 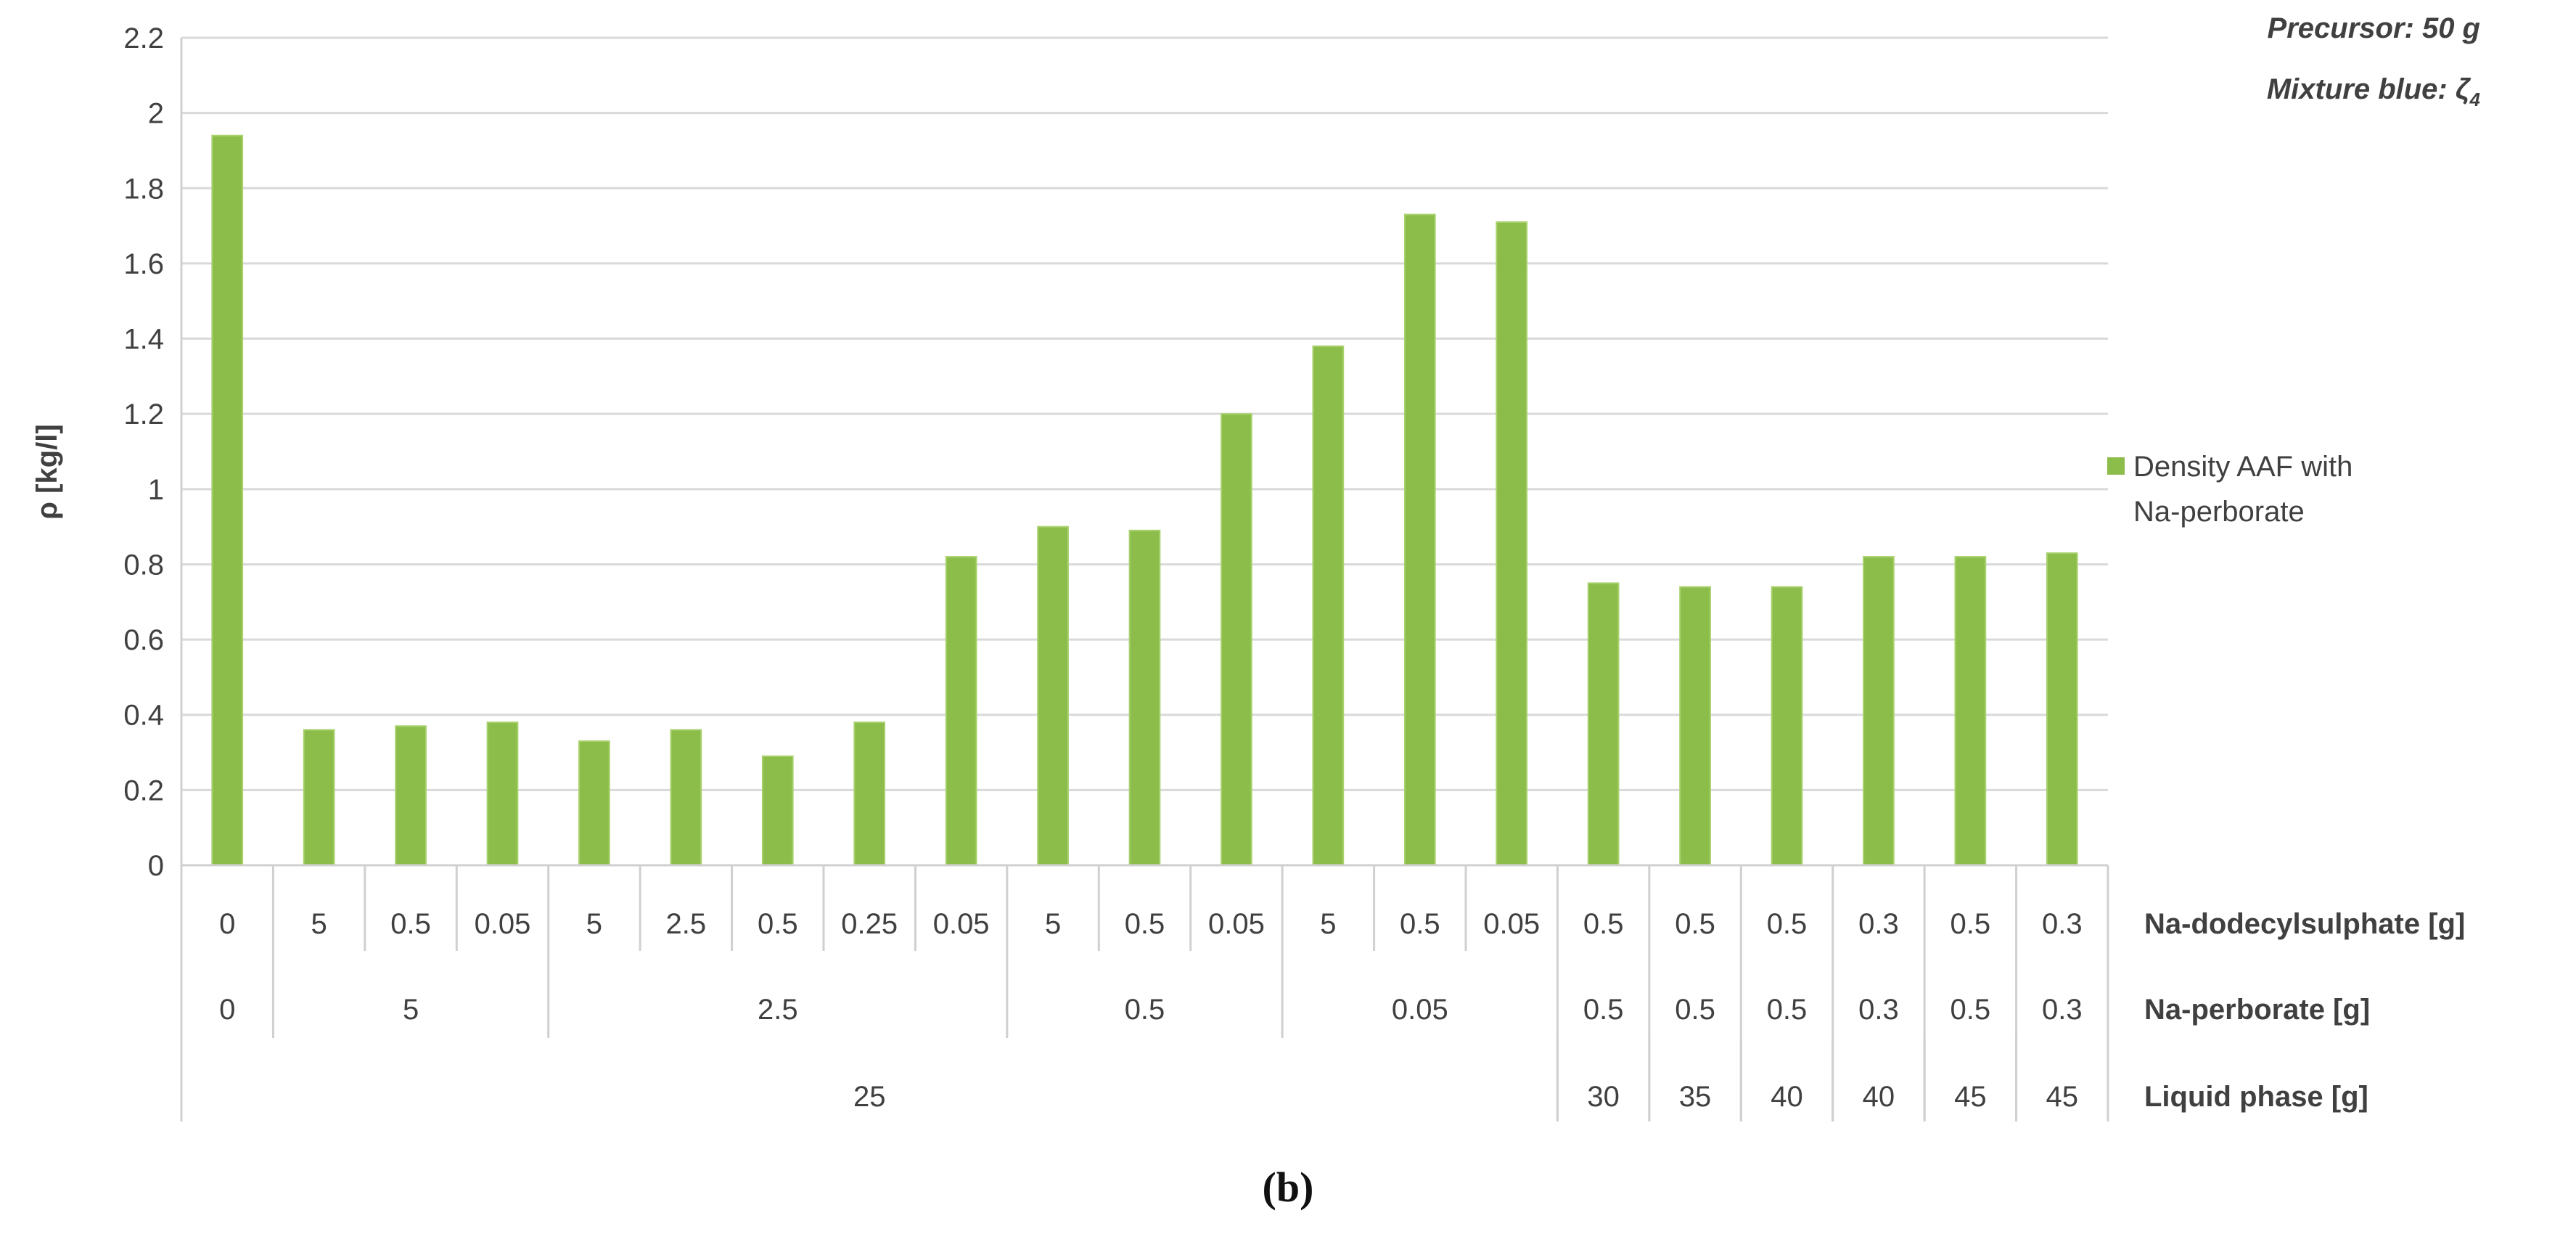 What do you see at coordinates (869, 924) in the screenshot?
I see `category-tick-label: 0.25` at bounding box center [869, 924].